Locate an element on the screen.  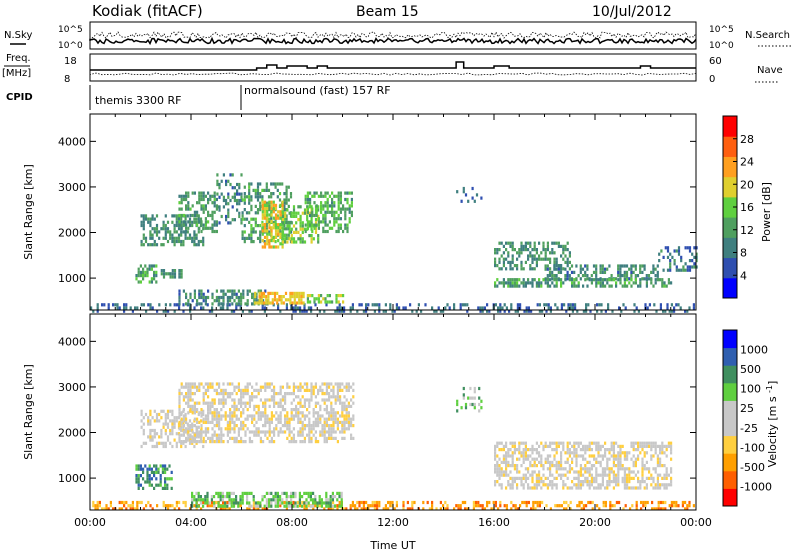
nsky-series is located at coordinates (393, 41).